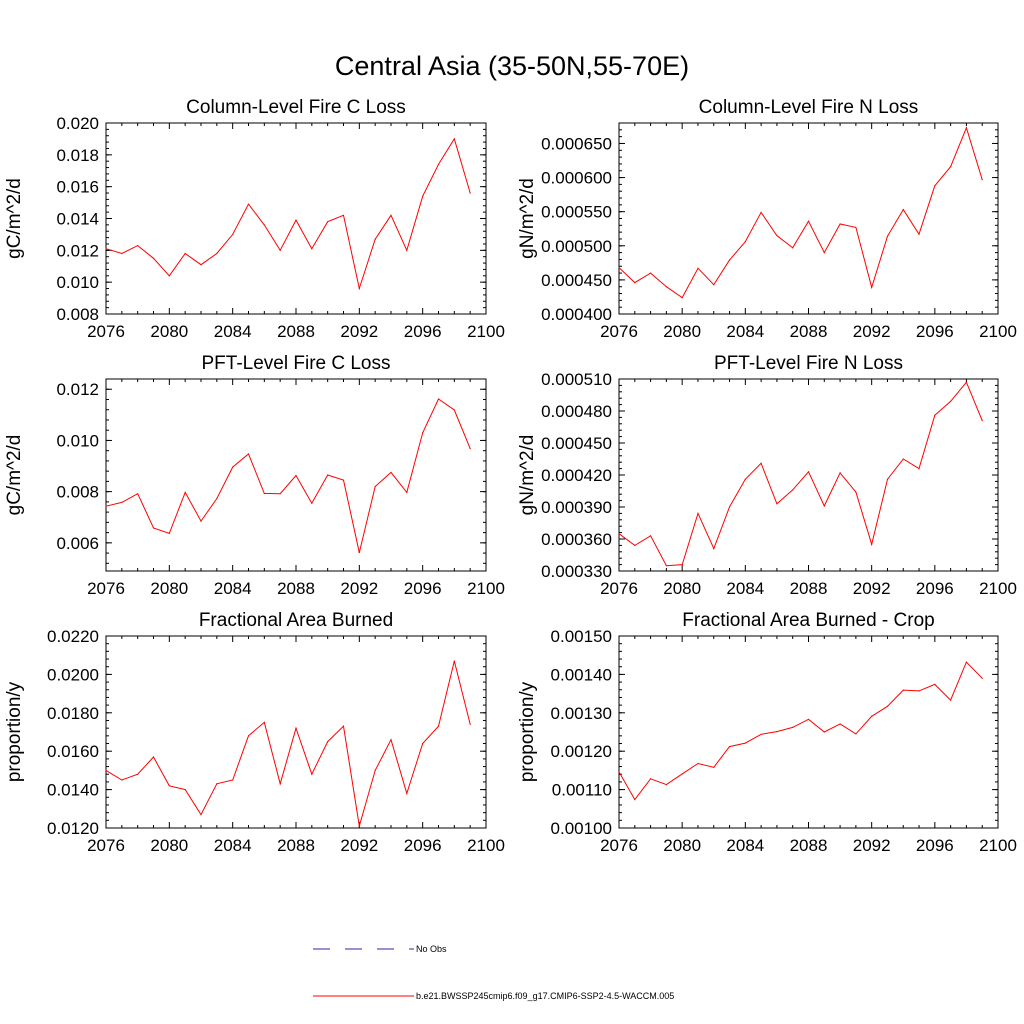 The height and width of the screenshot is (1024, 1024). I want to click on y-axis-label: gN/m^2/d, so click(527, 218).